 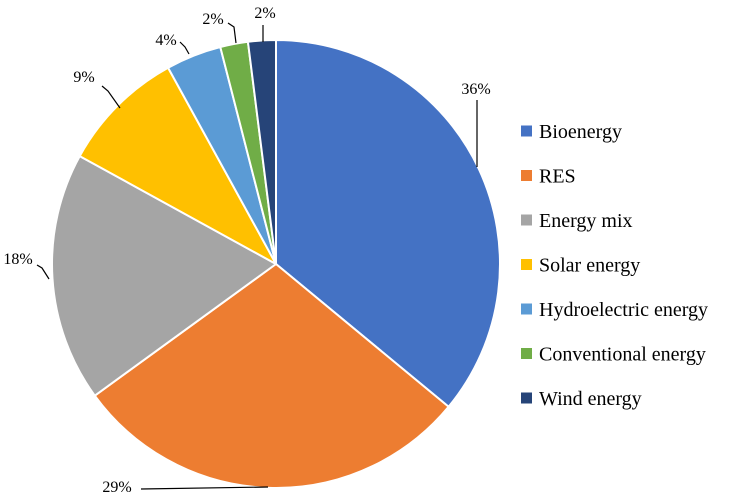 I want to click on legend-label: RES, so click(x=557, y=177).